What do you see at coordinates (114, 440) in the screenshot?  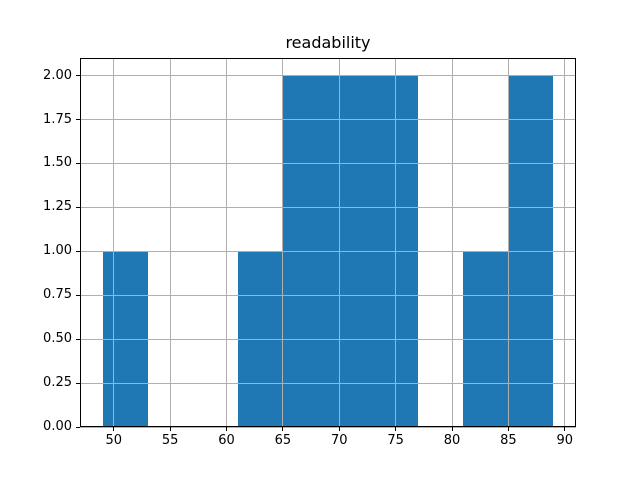 I see `x-tick-label: 50` at bounding box center [114, 440].